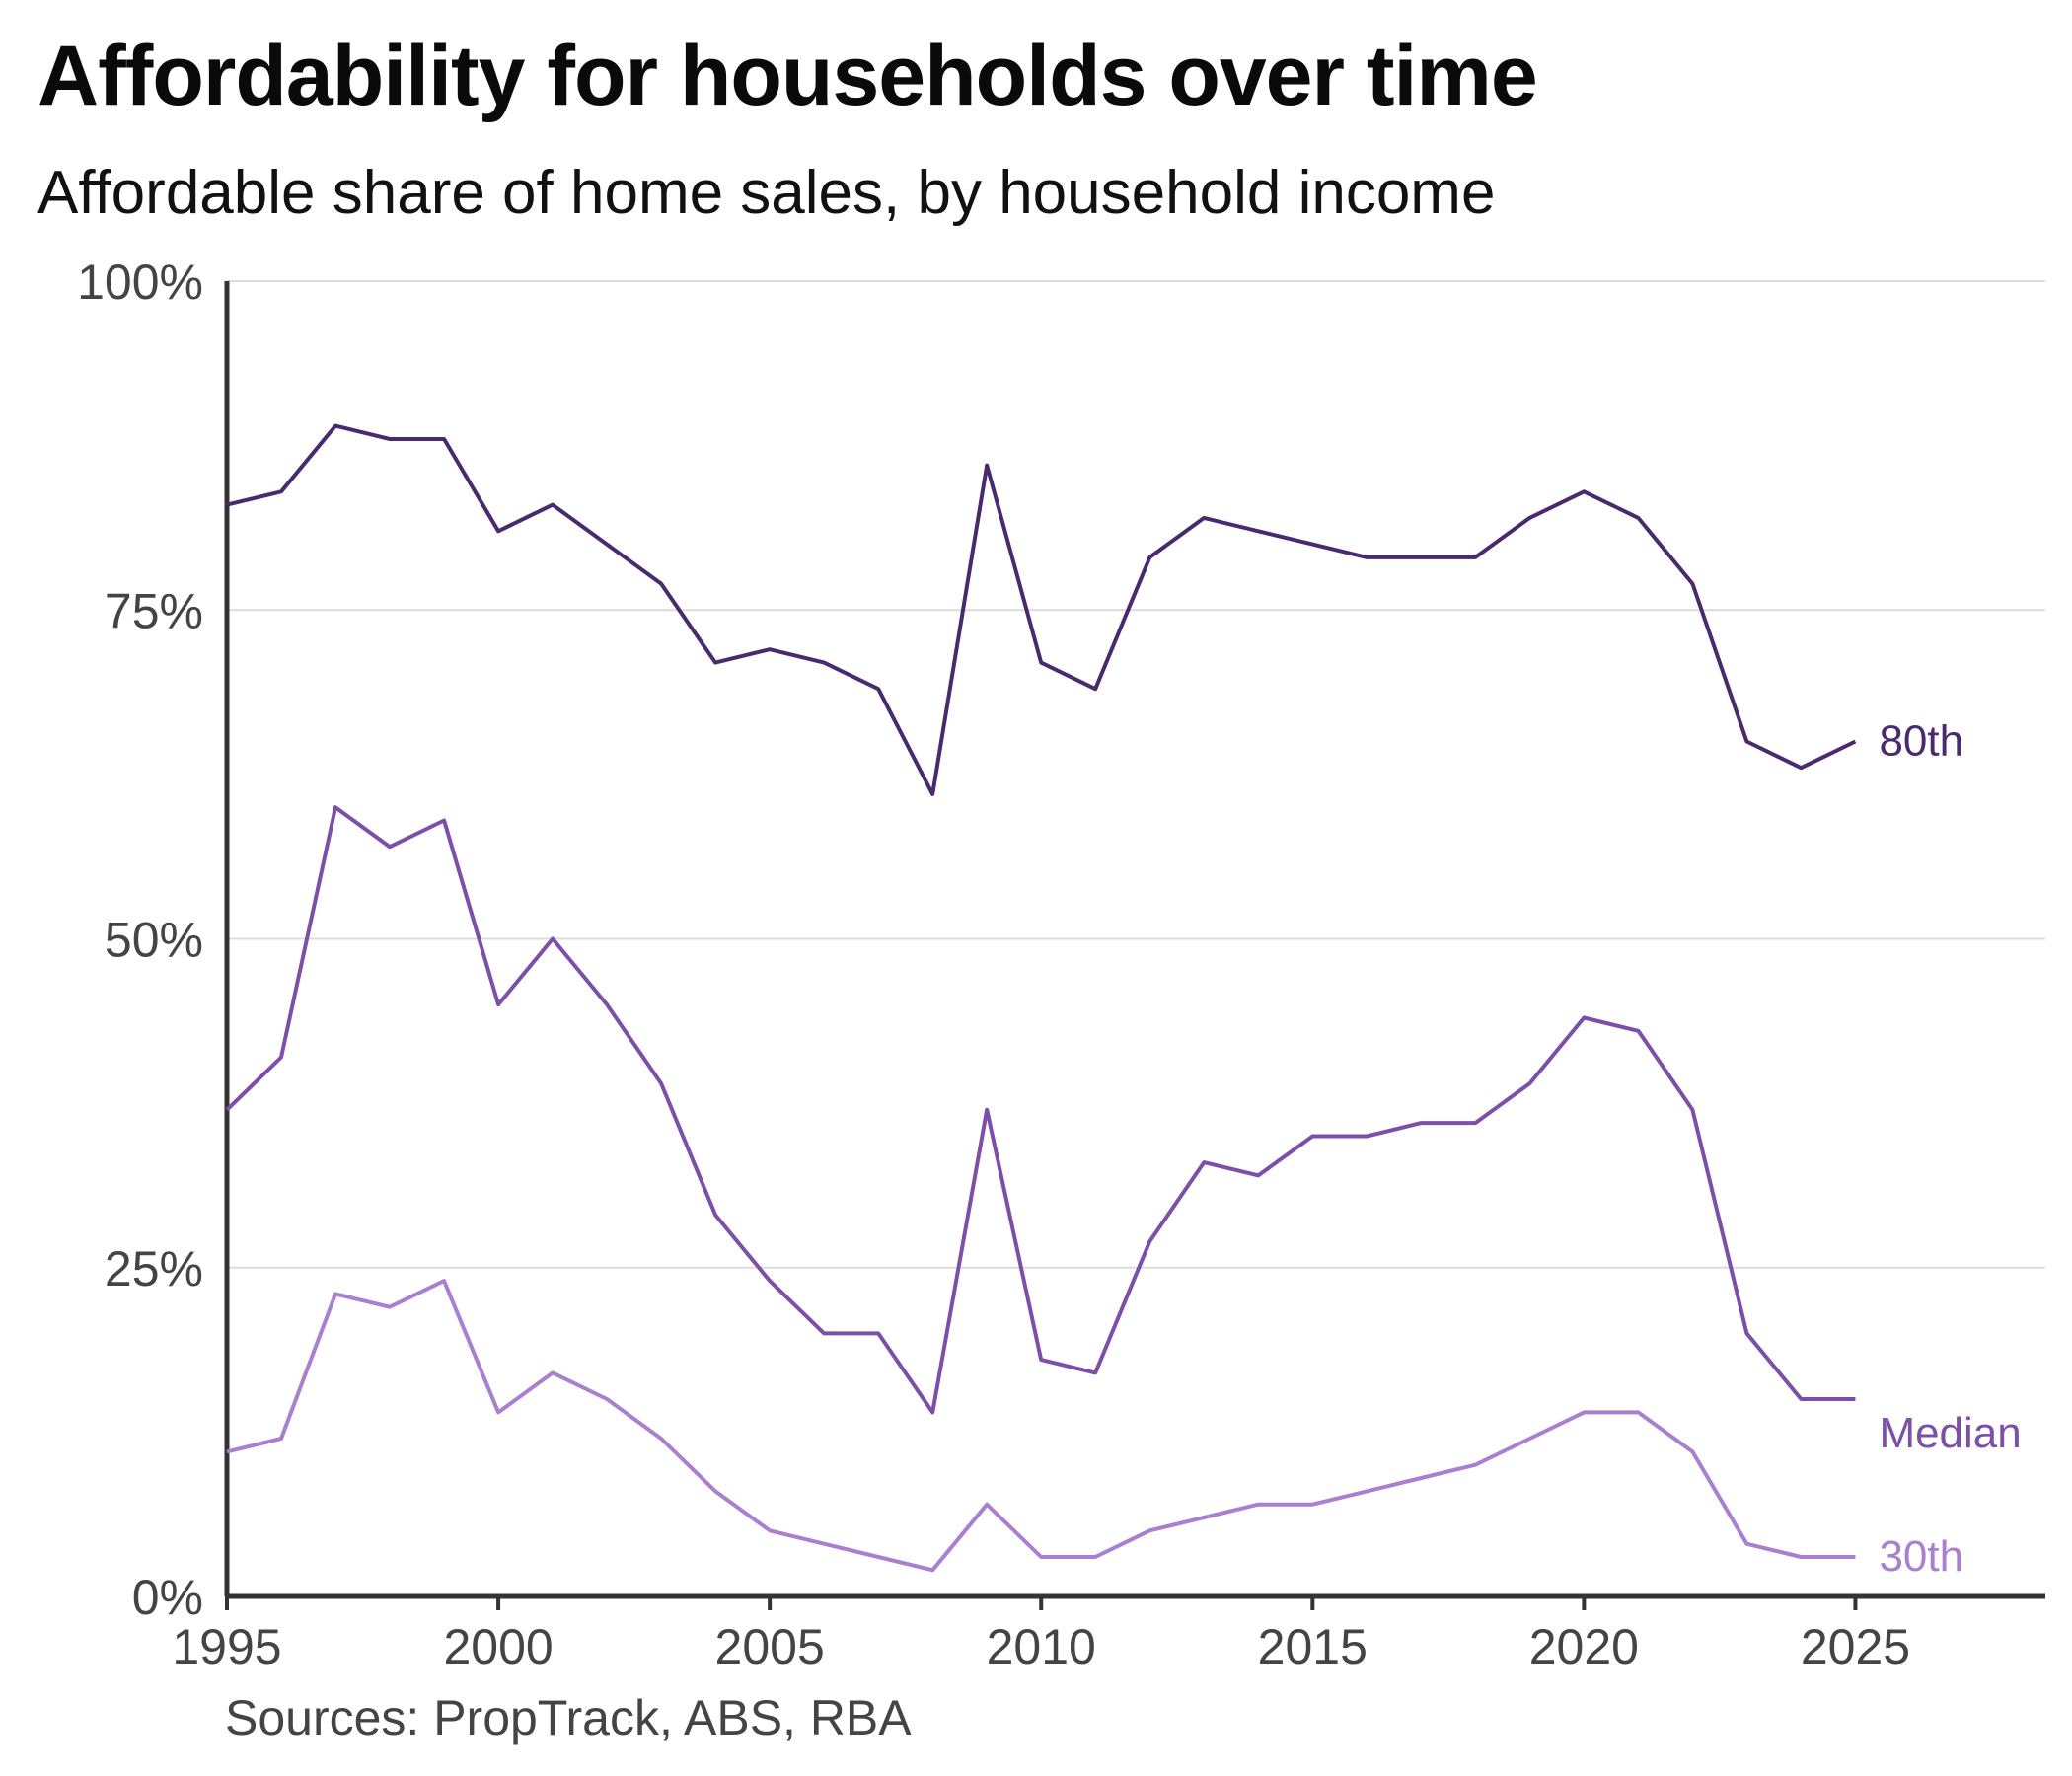 This screenshot has width=2072, height=1776. Describe the element at coordinates (1950, 1433) in the screenshot. I see `series-label-median: Median` at that location.